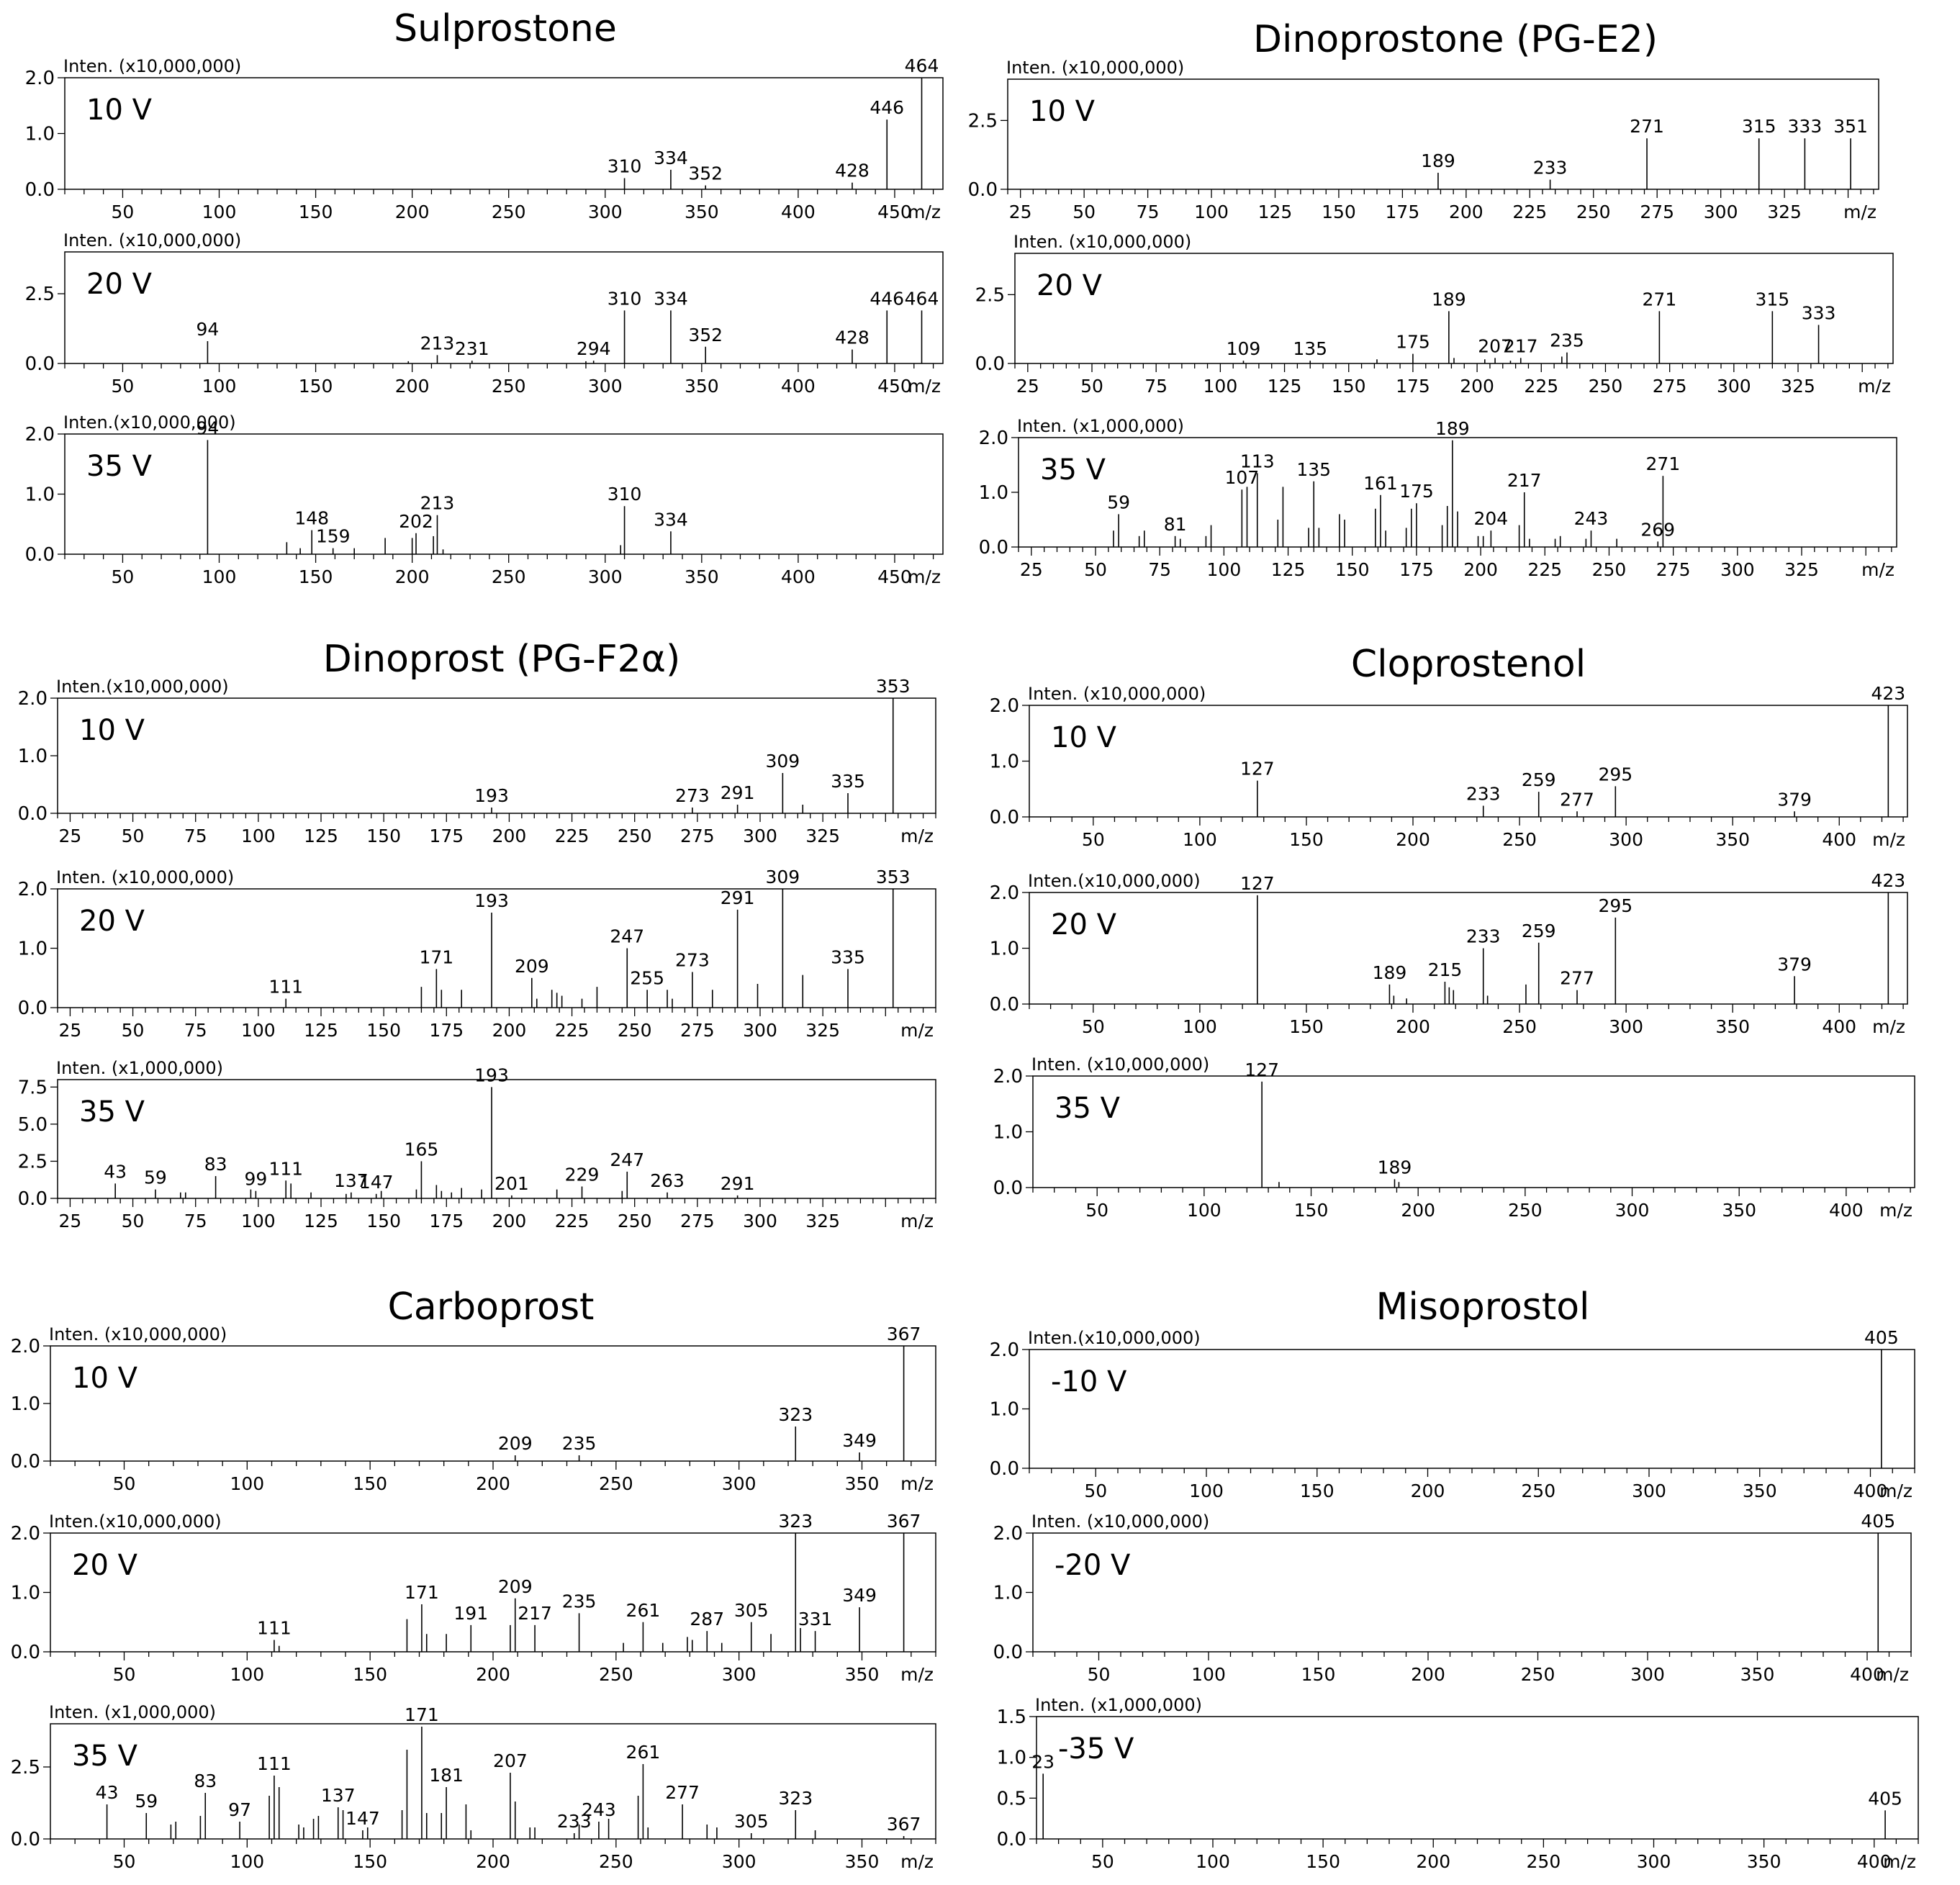  What do you see at coordinates (1416, 491) in the screenshot?
I see `chart-2-panel-3-peak-label-175: 175` at bounding box center [1416, 491].